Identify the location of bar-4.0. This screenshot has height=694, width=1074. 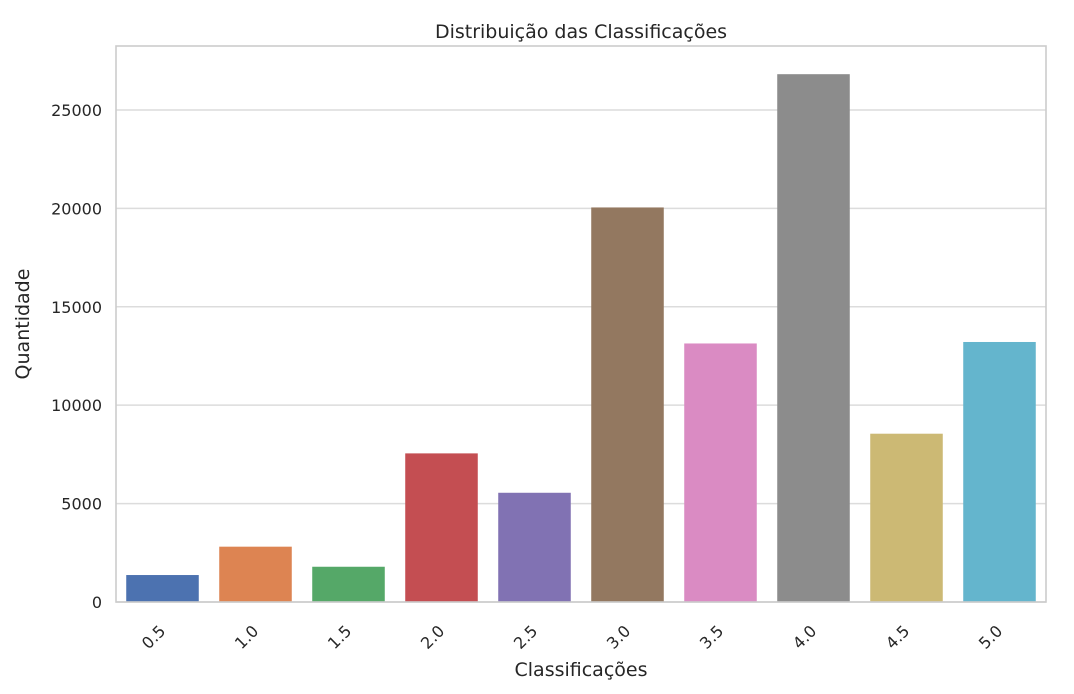
(813, 338).